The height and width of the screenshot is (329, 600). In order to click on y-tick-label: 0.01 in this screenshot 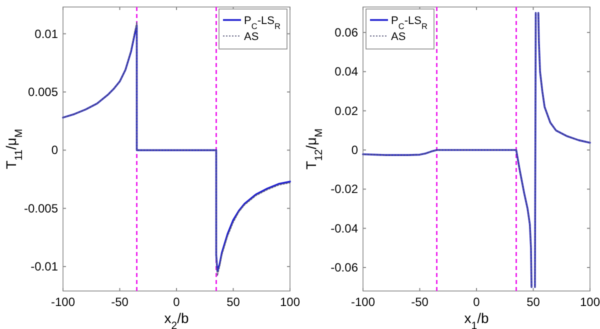, I will do `click(46, 33)`.